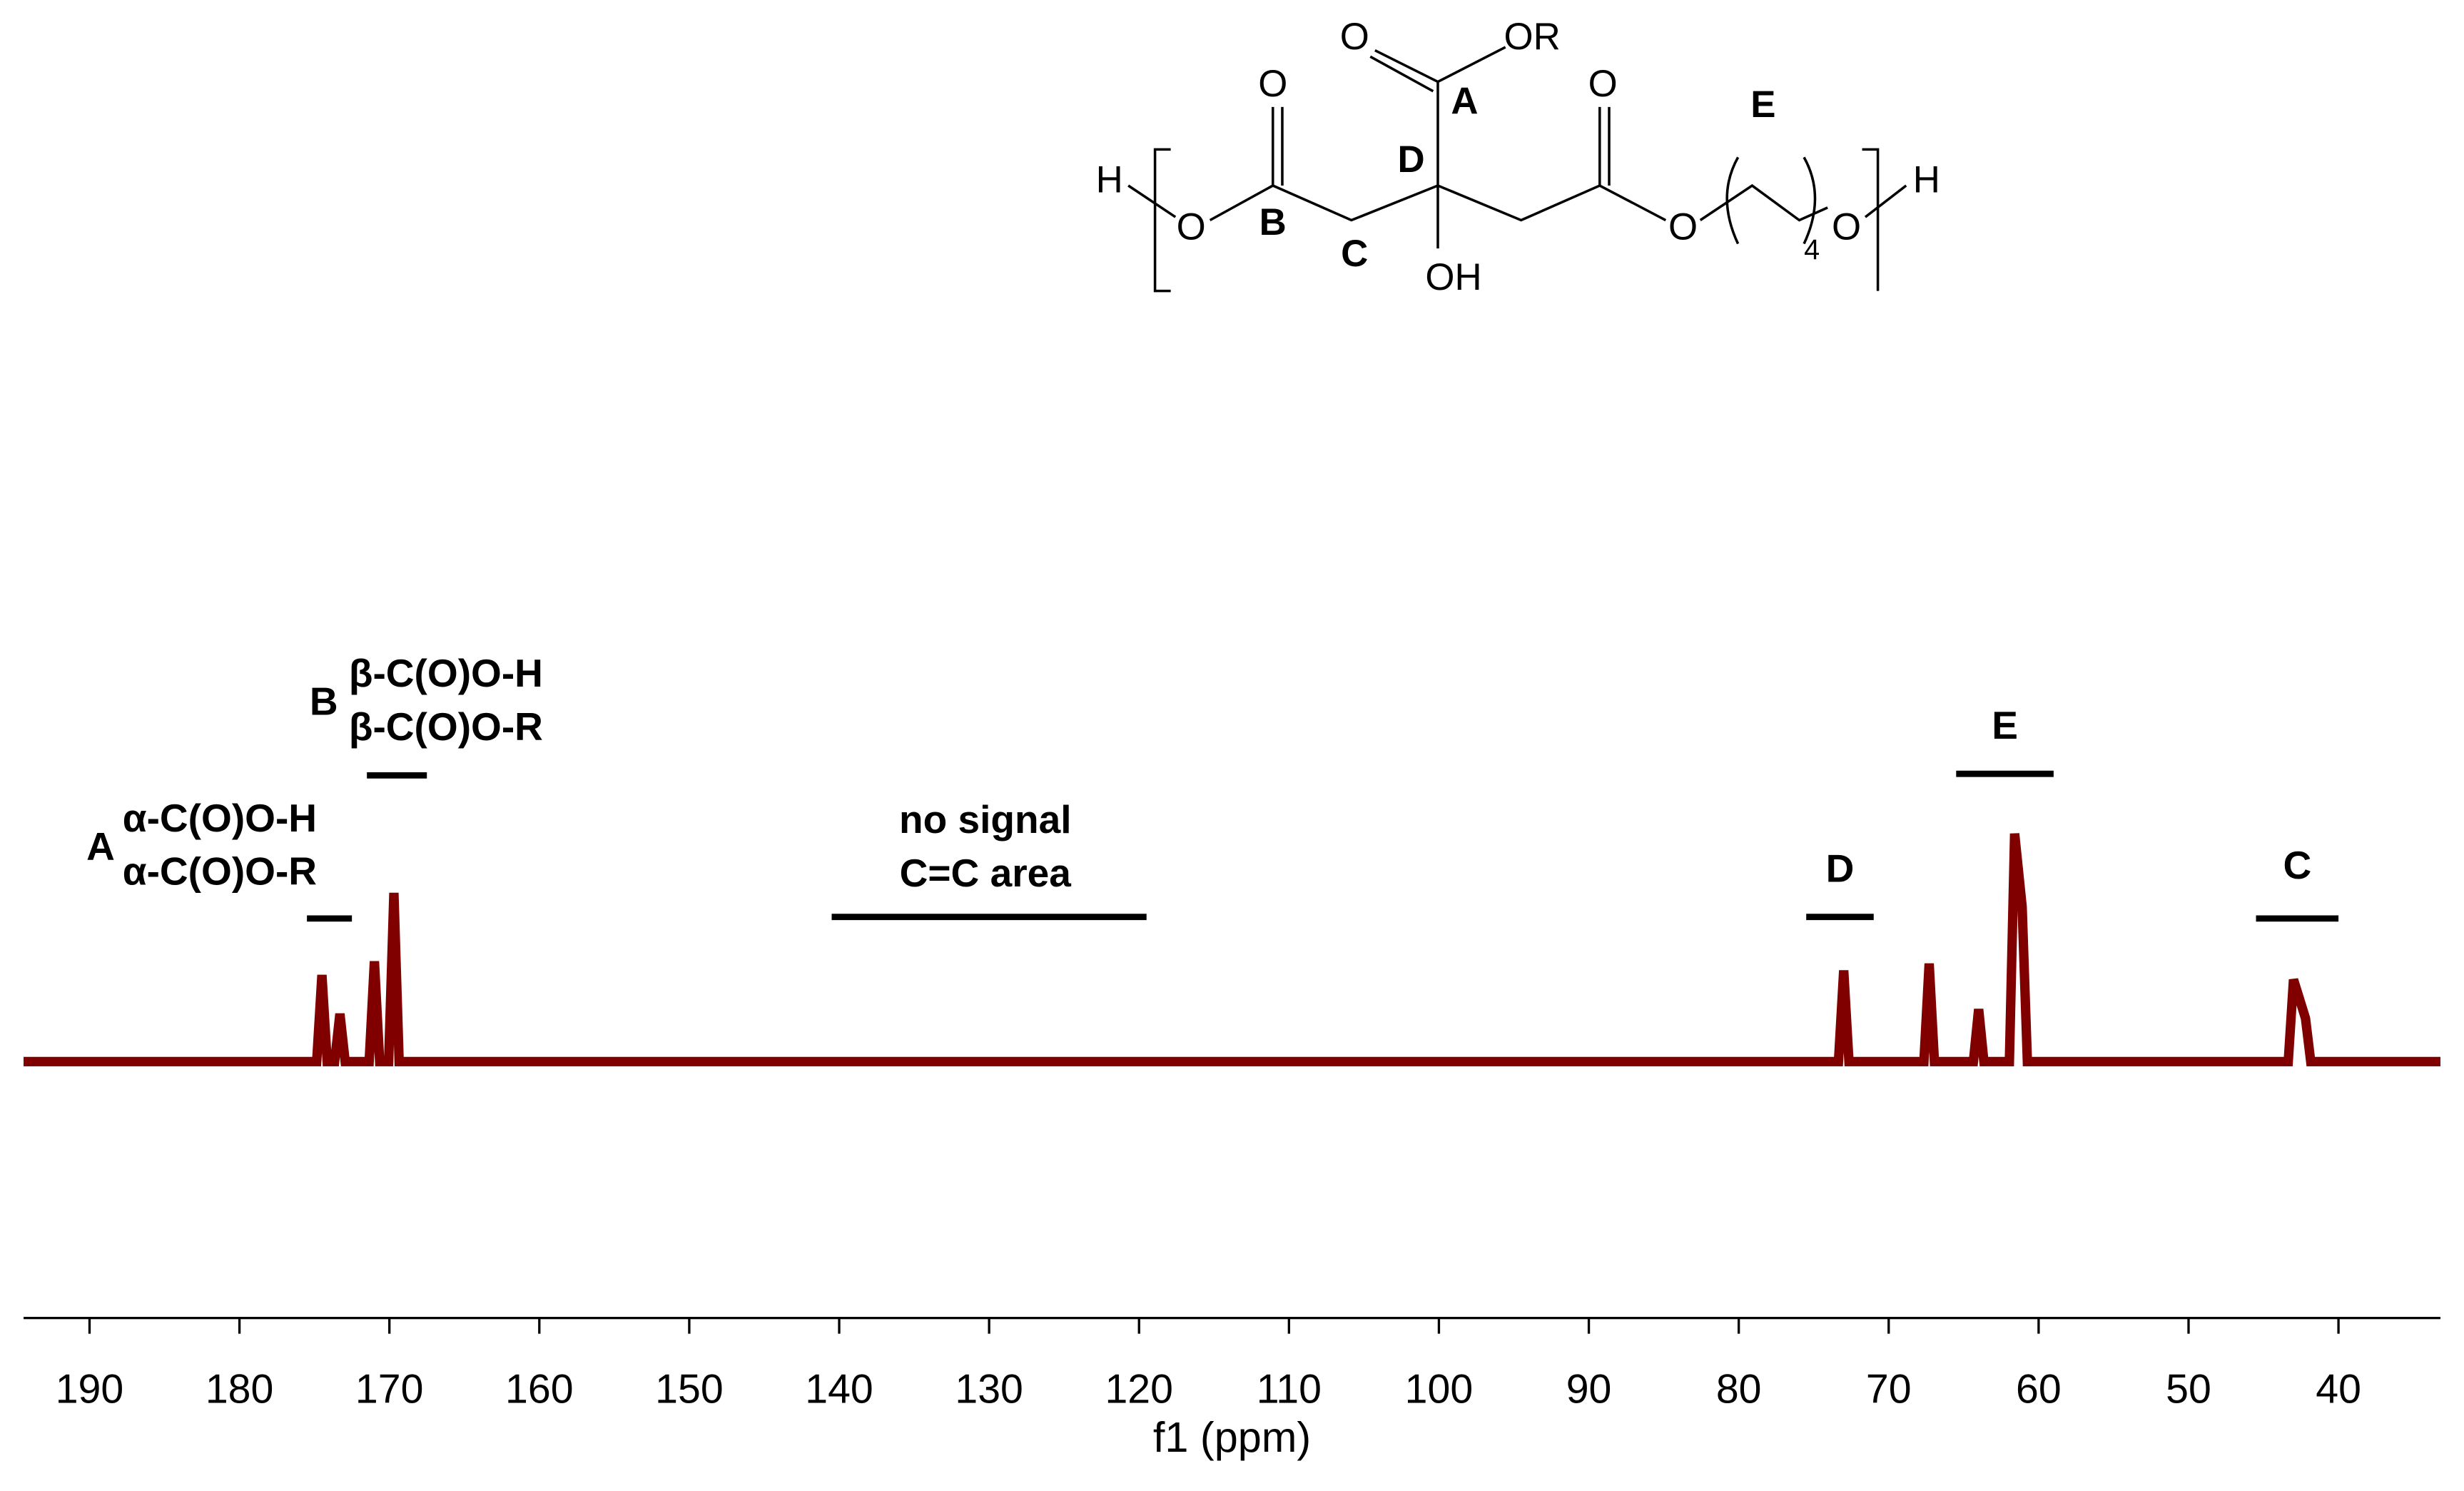 This screenshot has width=2464, height=1491. What do you see at coordinates (689, 1389) in the screenshot?
I see `x-tick-label: 150` at bounding box center [689, 1389].